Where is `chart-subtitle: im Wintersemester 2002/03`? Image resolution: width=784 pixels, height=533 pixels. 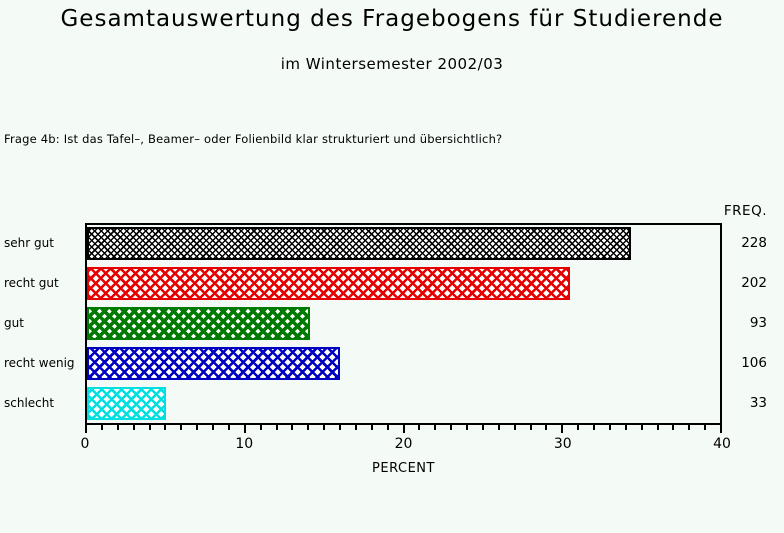
chart-subtitle: im Wintersemester 2002/03 is located at coordinates (392, 64).